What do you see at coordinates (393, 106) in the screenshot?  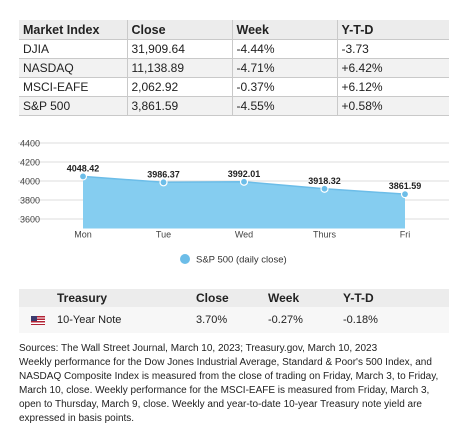 I see `index-ytd: +0.58%` at bounding box center [393, 106].